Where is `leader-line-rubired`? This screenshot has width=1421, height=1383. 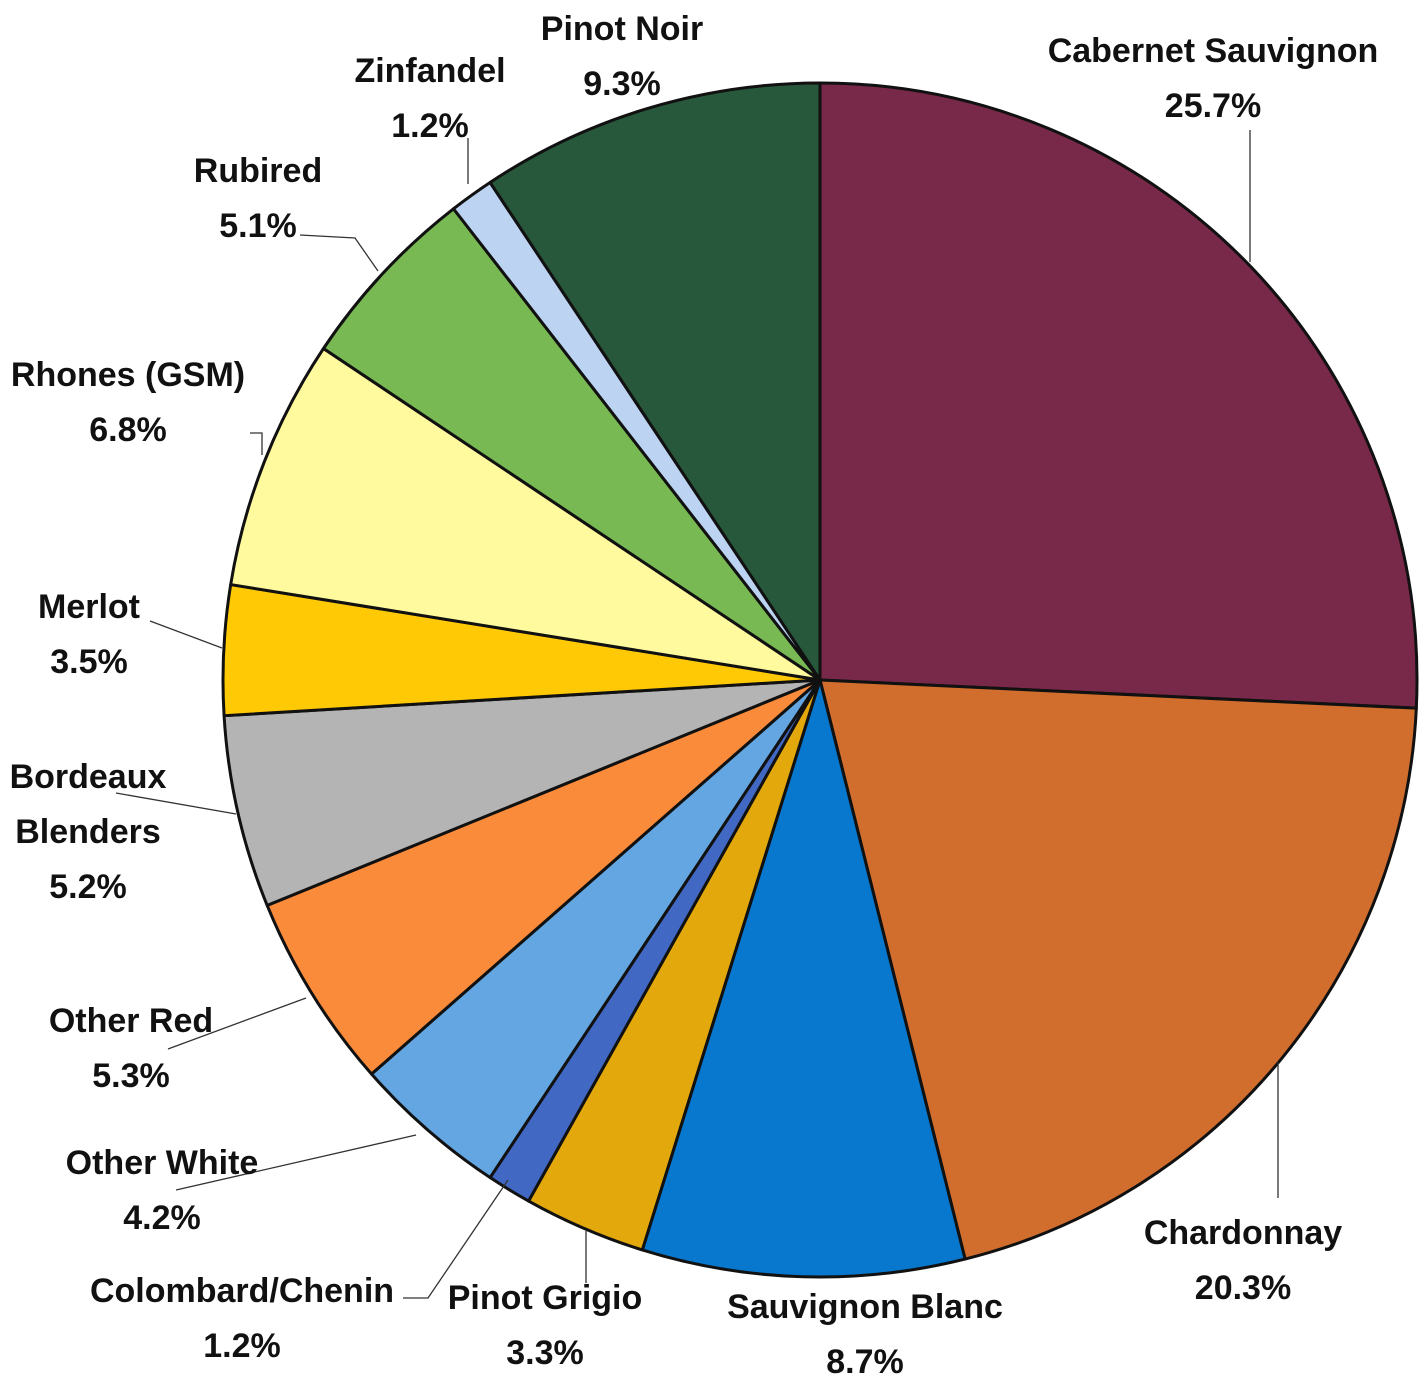 leader-line-rubired is located at coordinates (339, 253).